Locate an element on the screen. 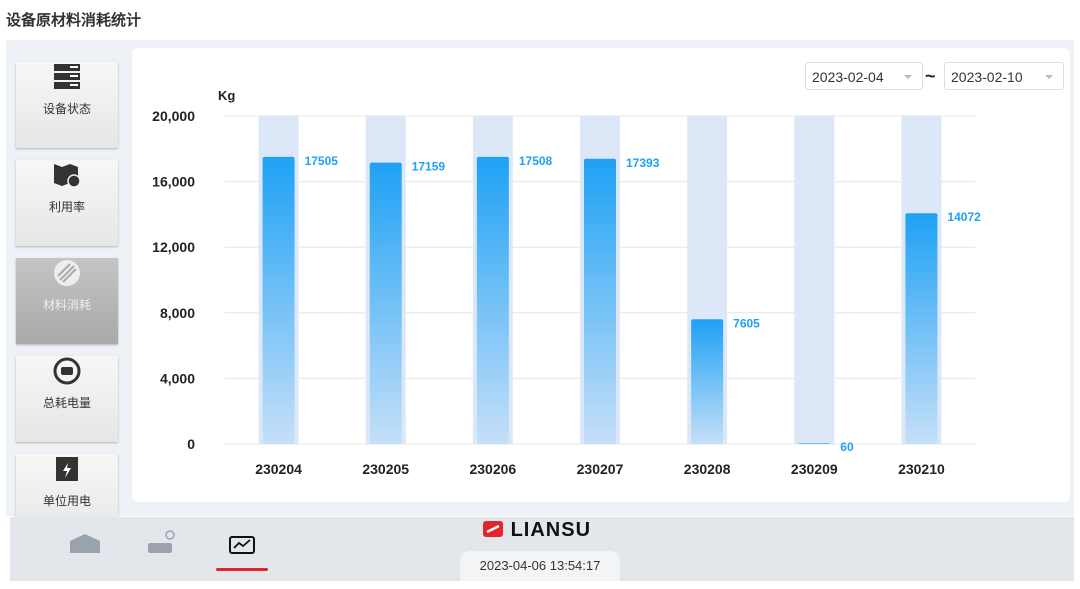  y-tick-label: 0 is located at coordinates (191, 444).